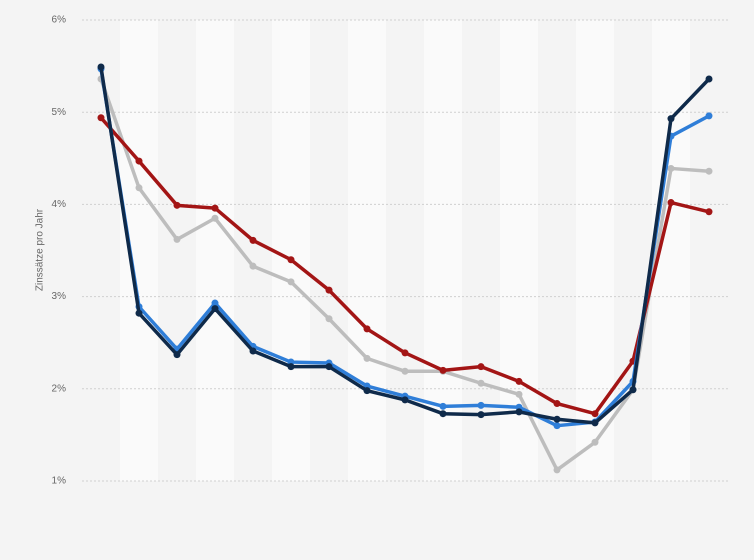 The width and height of the screenshot is (754, 560). What do you see at coordinates (40, 249) in the screenshot?
I see `y-axis-label: Zinssätze pro Jahr` at bounding box center [40, 249].